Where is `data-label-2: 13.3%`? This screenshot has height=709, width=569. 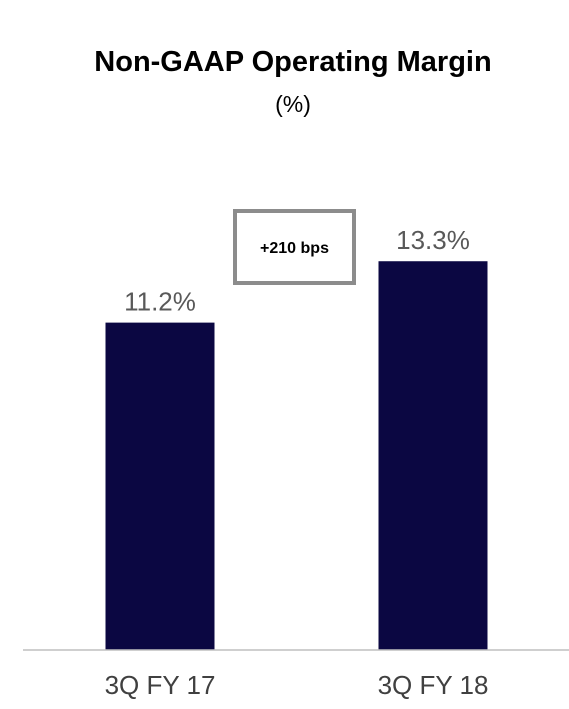
data-label-2: 13.3% is located at coordinates (433, 240).